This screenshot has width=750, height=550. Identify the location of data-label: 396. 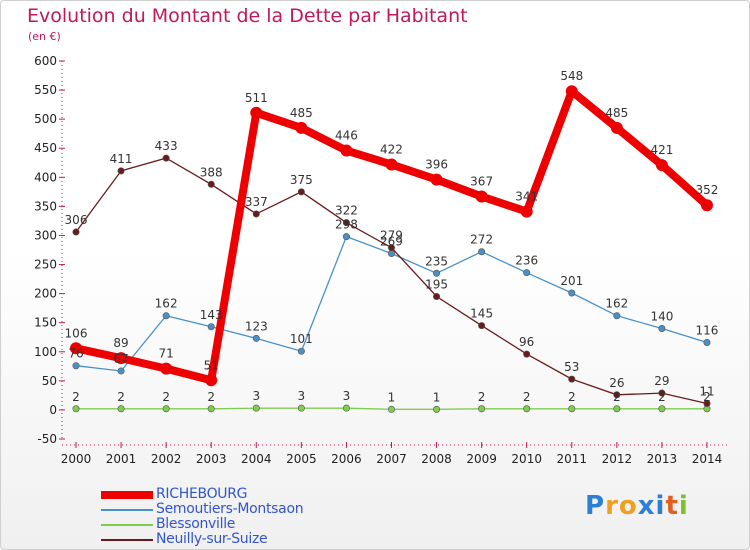
(436, 165).